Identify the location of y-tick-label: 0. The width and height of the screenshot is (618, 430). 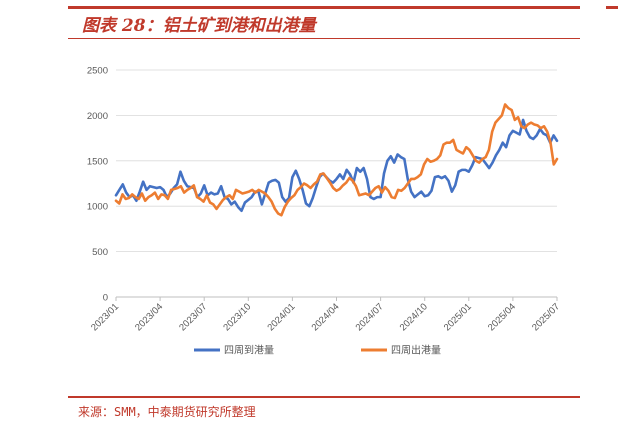
(105, 298).